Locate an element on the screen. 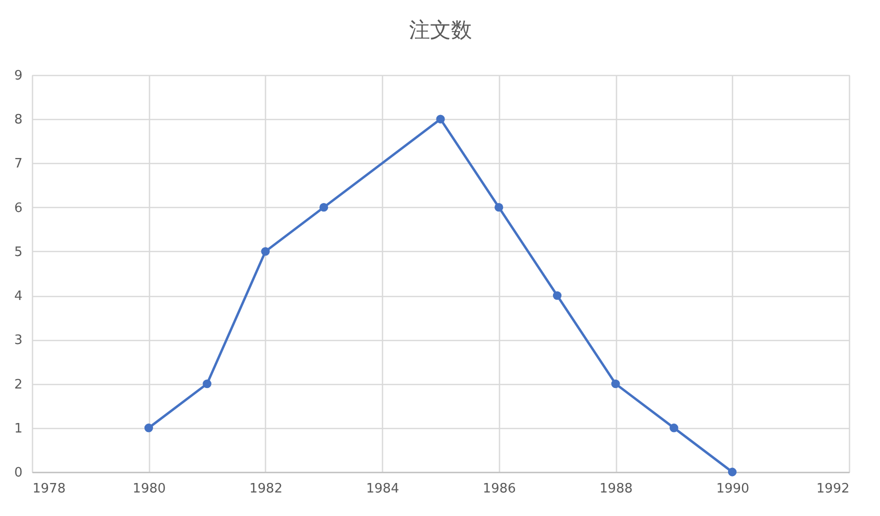 Image resolution: width=880 pixels, height=516 pixels. x-tick-label: 1980 is located at coordinates (149, 489).